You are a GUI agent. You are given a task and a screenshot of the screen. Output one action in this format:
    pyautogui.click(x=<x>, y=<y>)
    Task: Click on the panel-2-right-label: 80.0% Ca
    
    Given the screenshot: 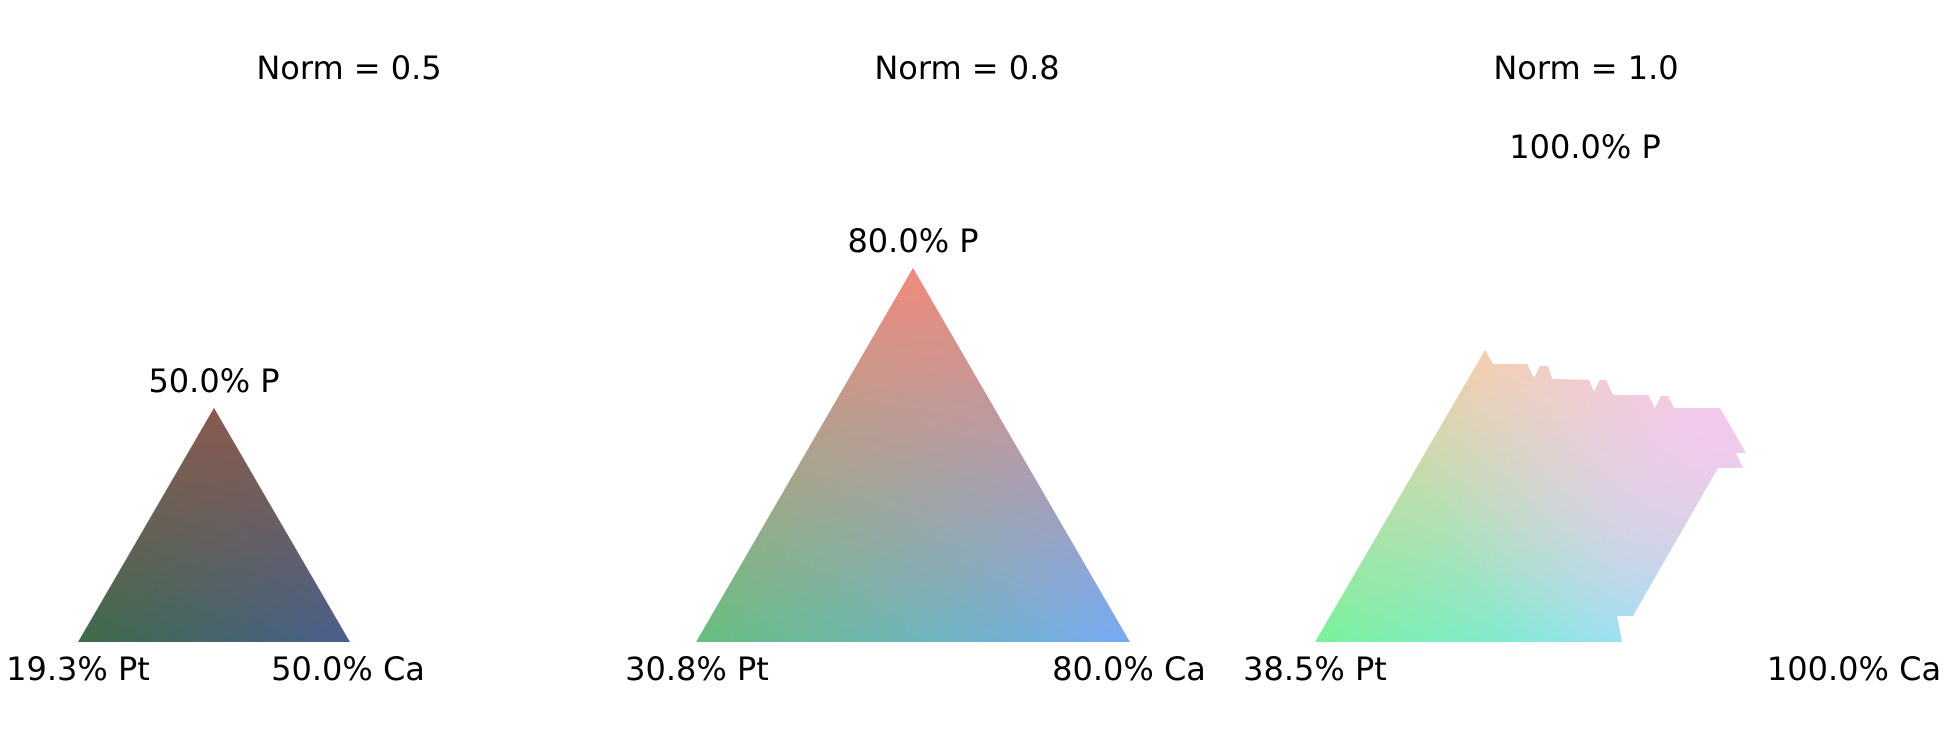 What is the action you would take?
    pyautogui.click(x=1129, y=669)
    